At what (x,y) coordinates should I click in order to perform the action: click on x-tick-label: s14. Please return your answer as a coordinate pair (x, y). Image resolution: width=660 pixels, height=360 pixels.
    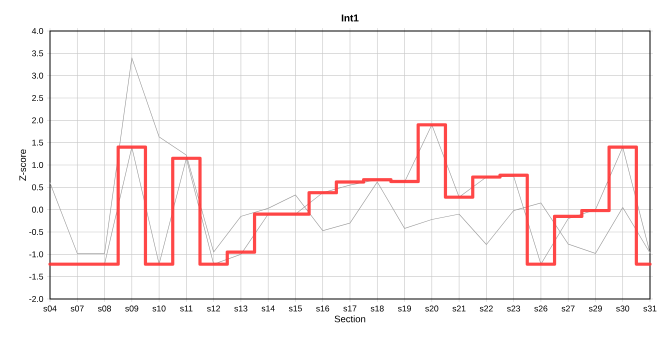
    Looking at the image, I should click on (268, 309).